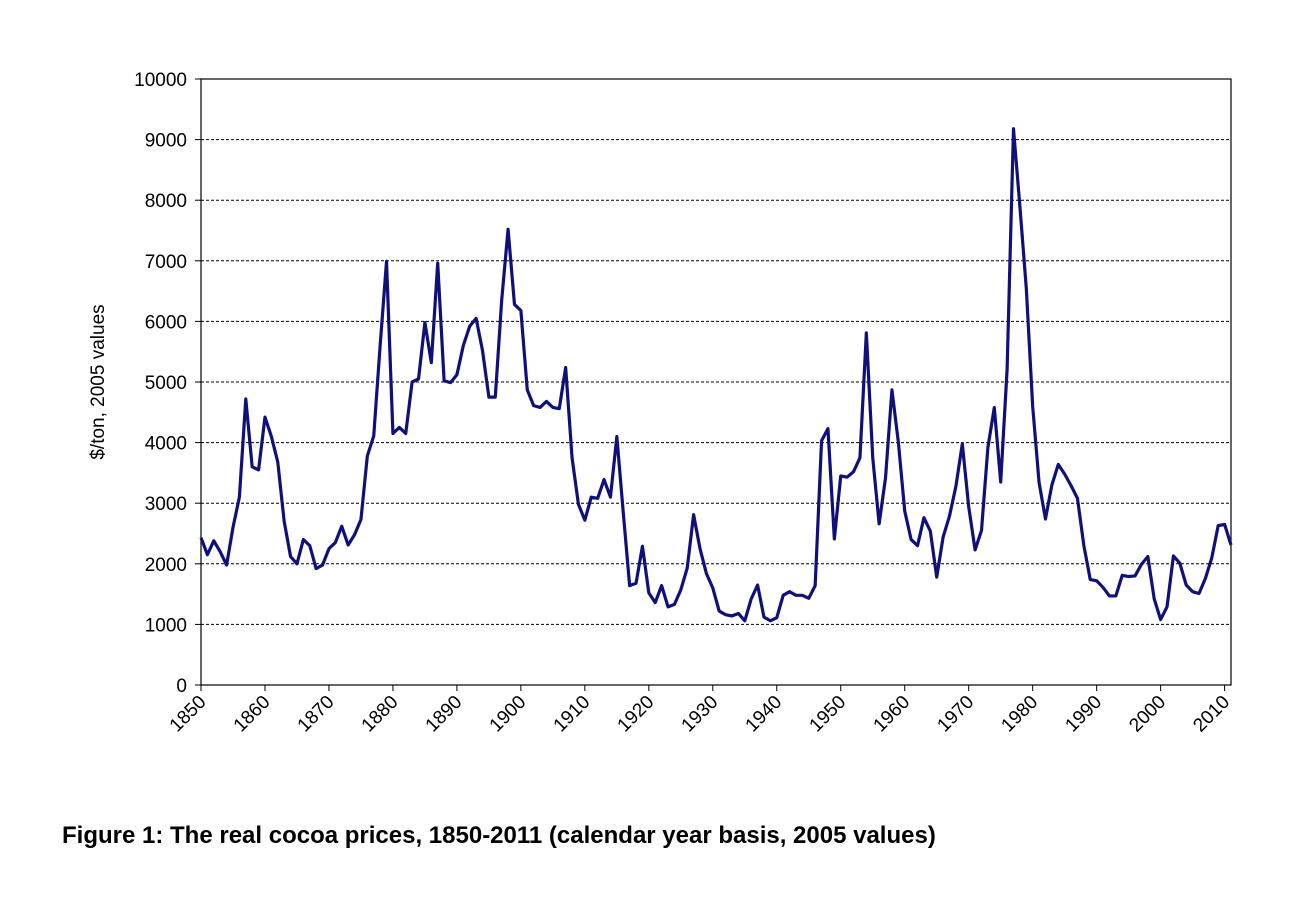 The width and height of the screenshot is (1312, 908). What do you see at coordinates (1211, 714) in the screenshot?
I see `x-tick-label: 2010` at bounding box center [1211, 714].